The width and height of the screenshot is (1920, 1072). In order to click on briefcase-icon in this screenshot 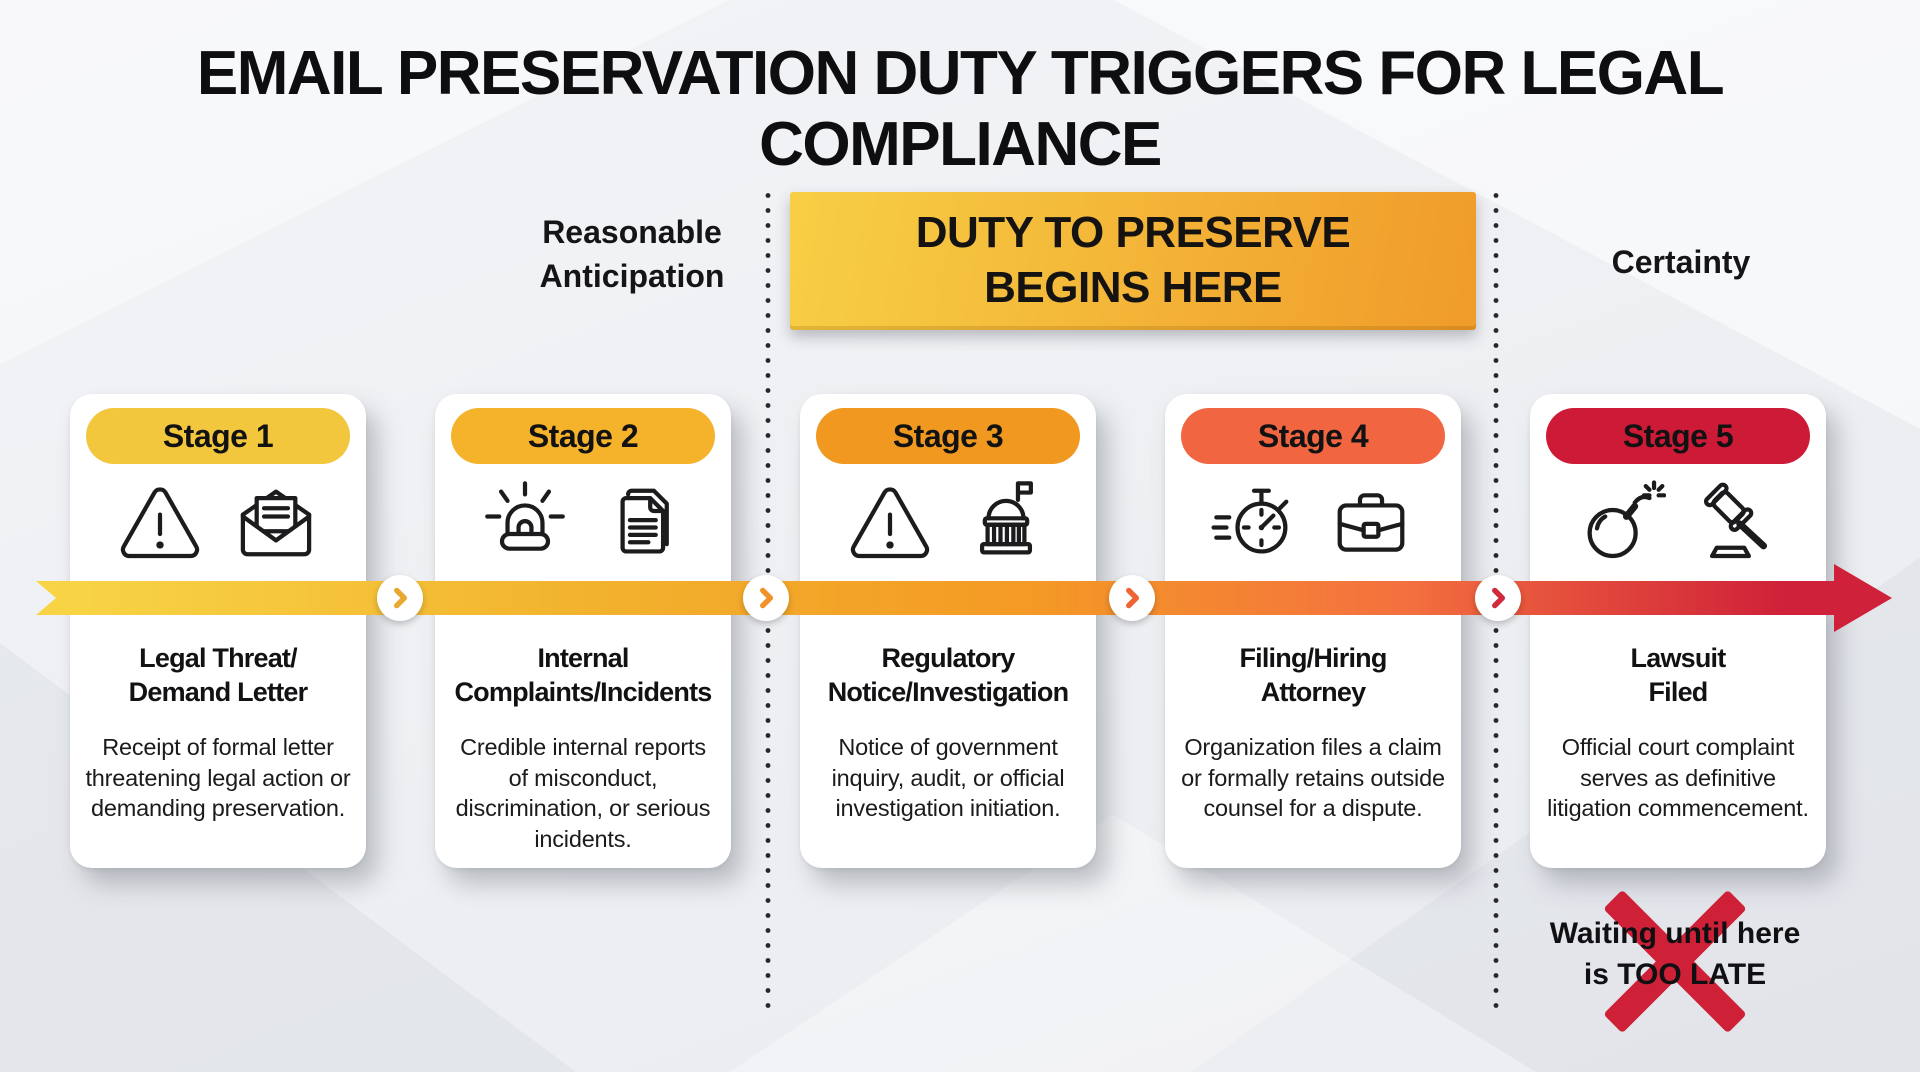, I will do `click(1371, 522)`.